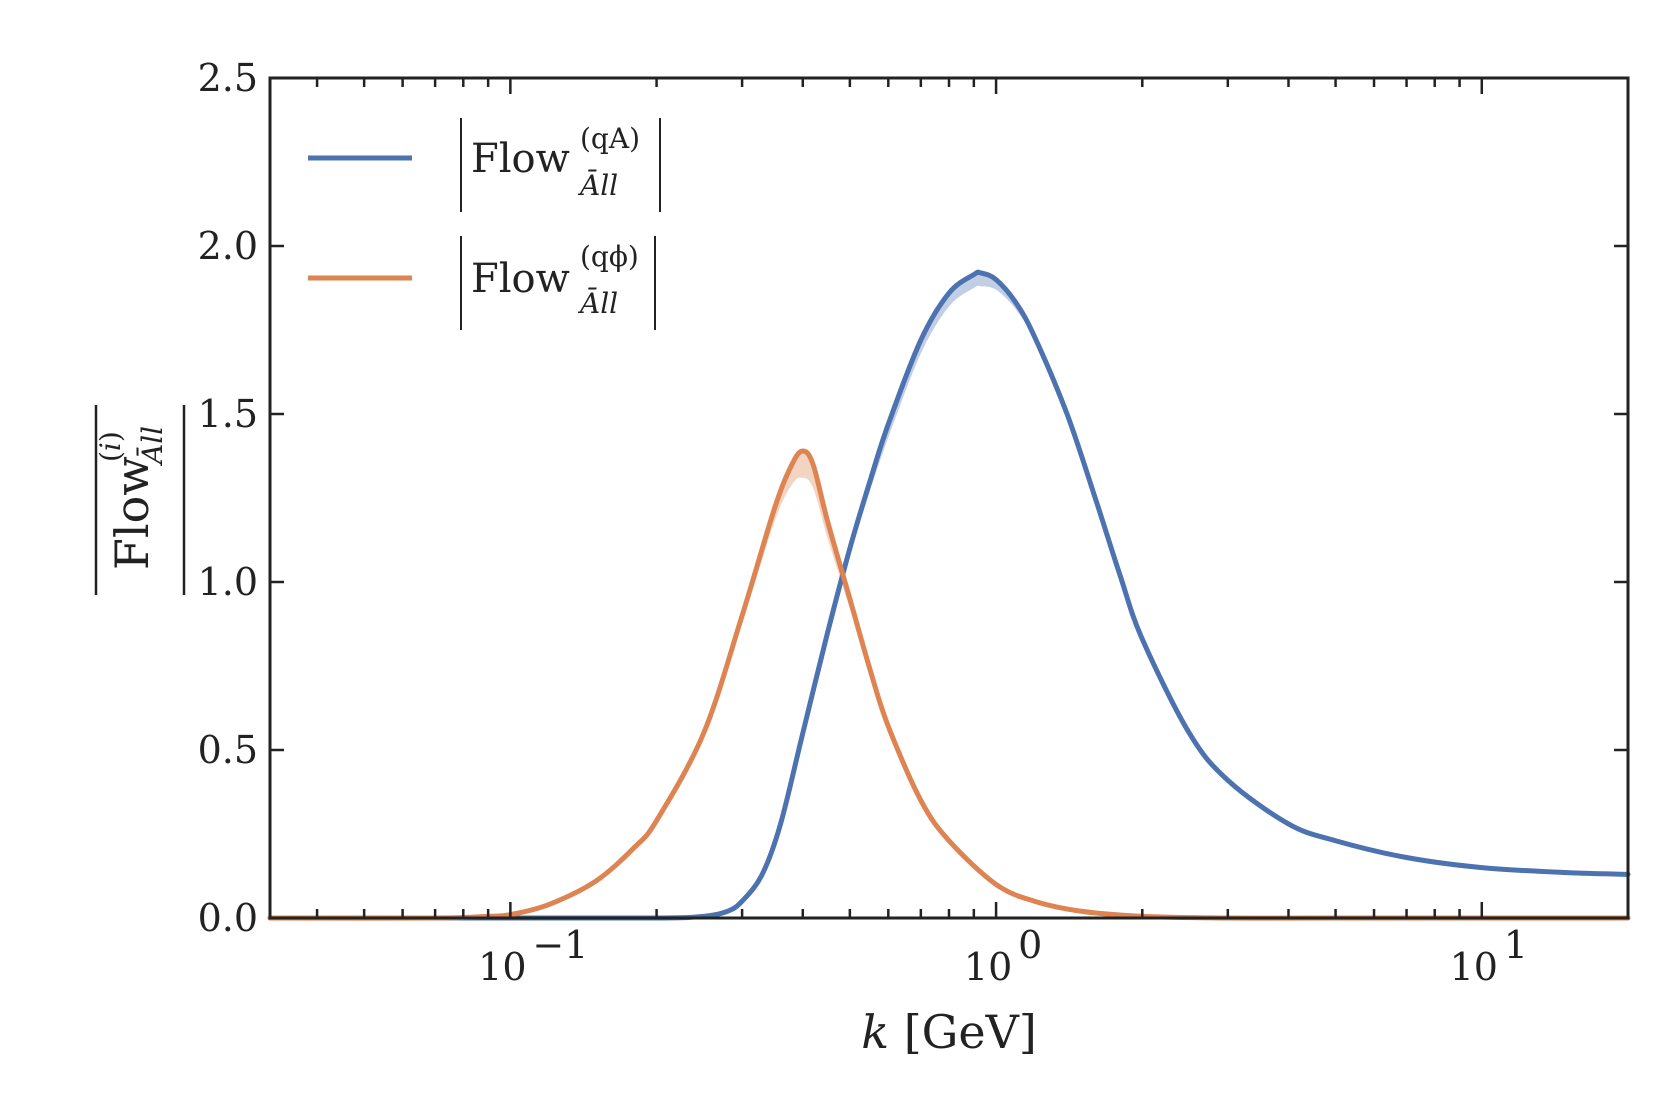 The width and height of the screenshot is (1677, 1118). I want to click on legend-entry-qphi: Flow (qϕ) Āll, so click(482, 283).